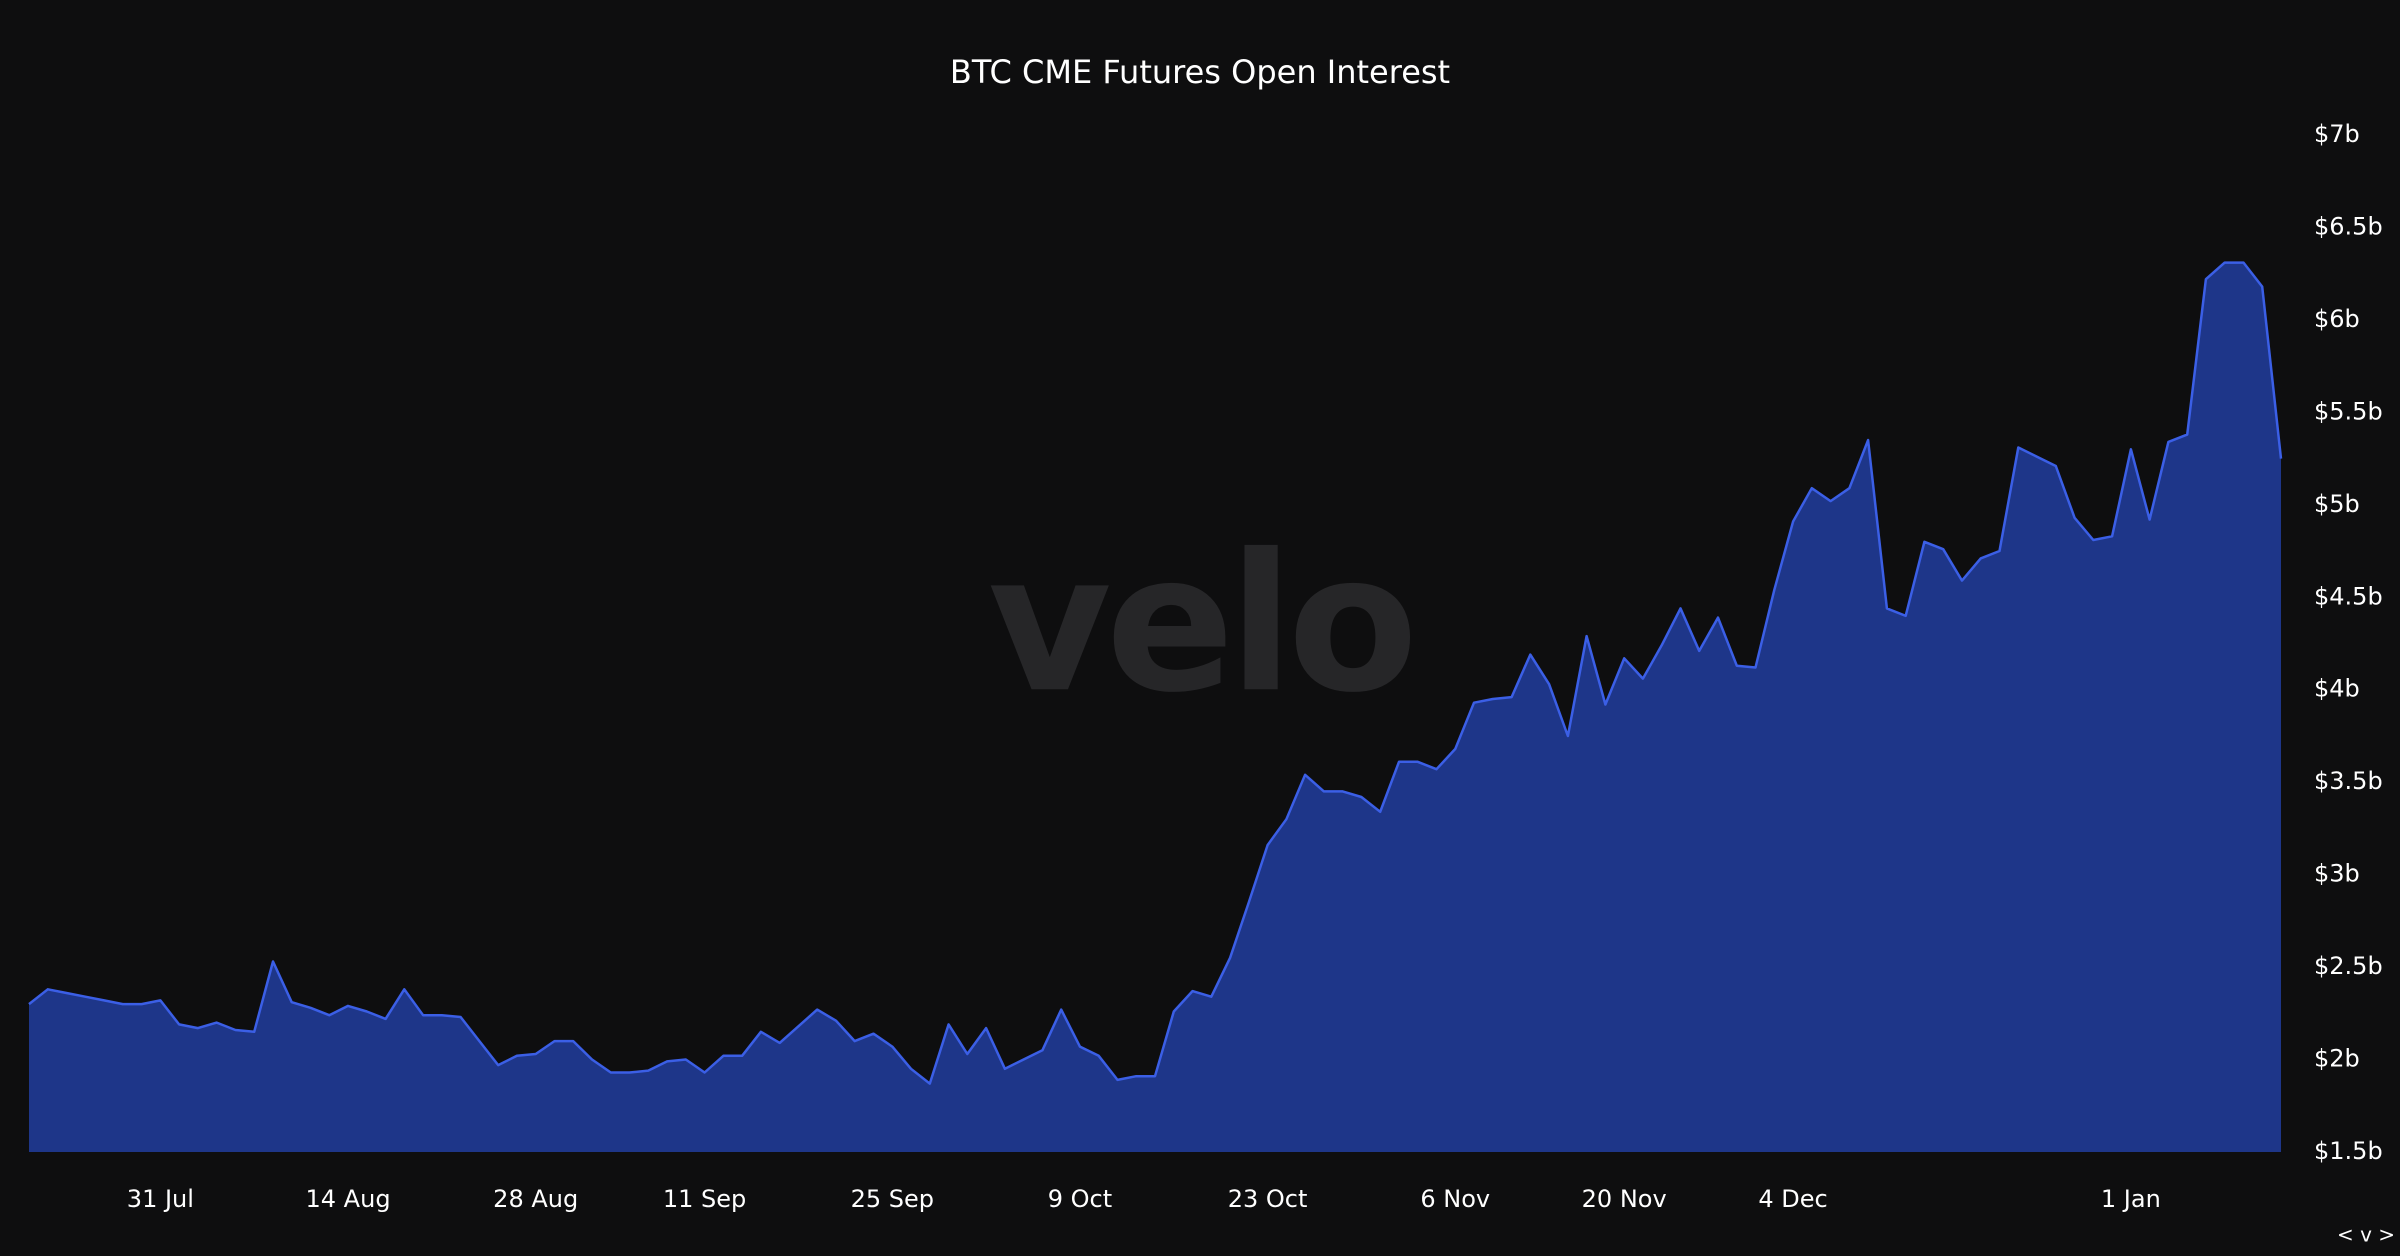 Image resolution: width=2400 pixels, height=1256 pixels. Describe the element at coordinates (2337, 319) in the screenshot. I see `y-tick-label: $6b` at that location.